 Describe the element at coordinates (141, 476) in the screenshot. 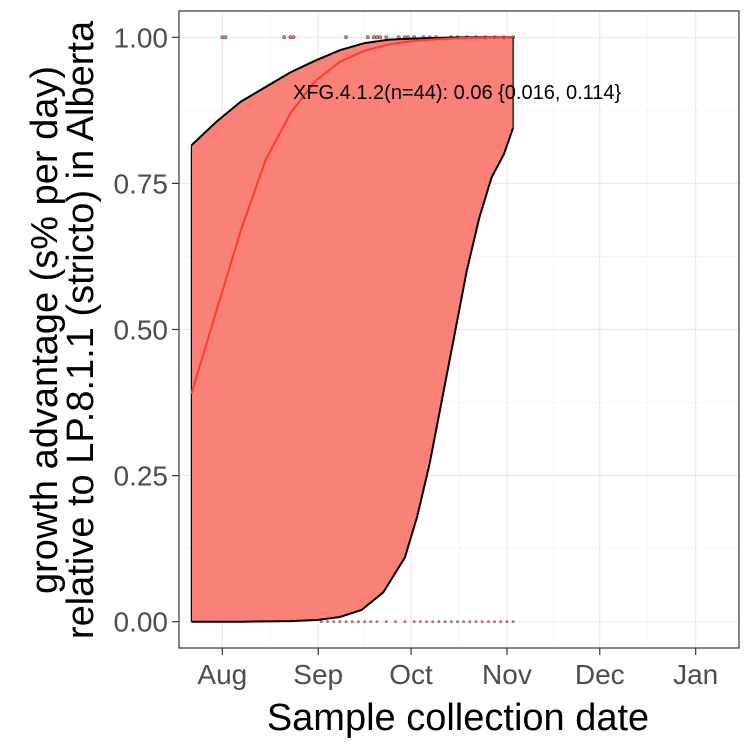

I see `y-tick-label: 0.25` at that location.